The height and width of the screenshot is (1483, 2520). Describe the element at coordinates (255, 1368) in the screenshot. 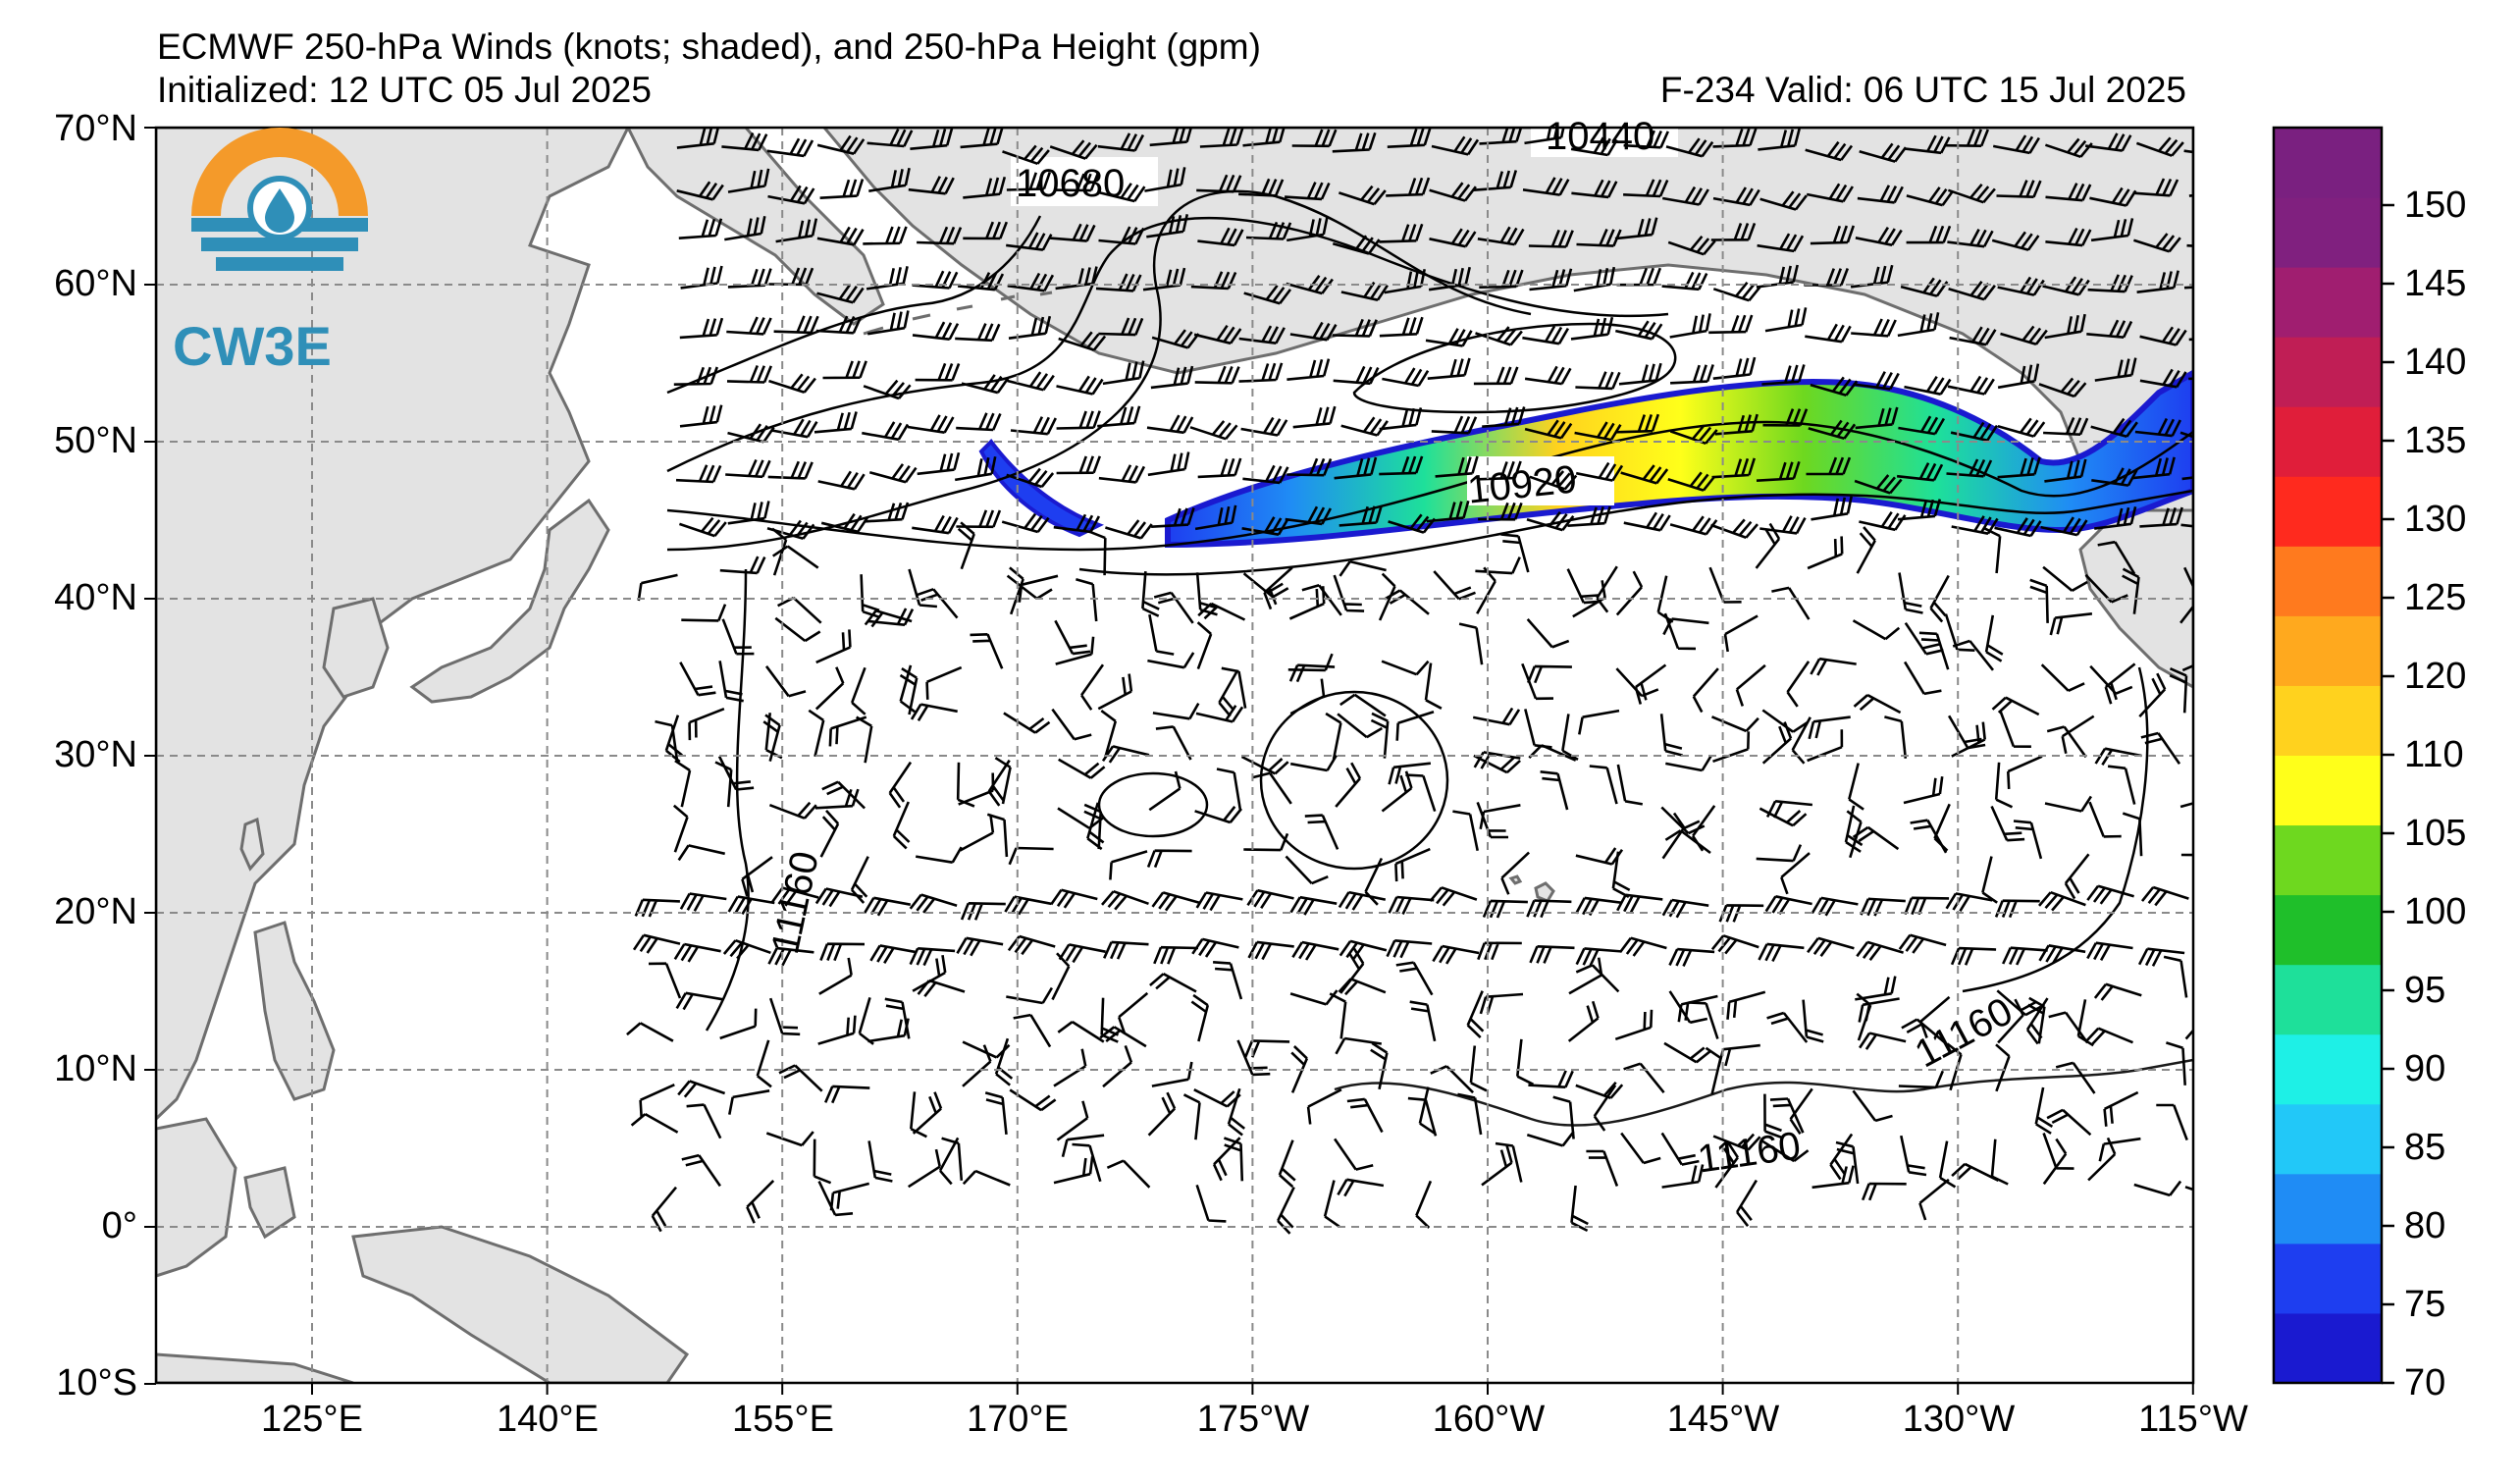

I see `australia-landmass` at that location.